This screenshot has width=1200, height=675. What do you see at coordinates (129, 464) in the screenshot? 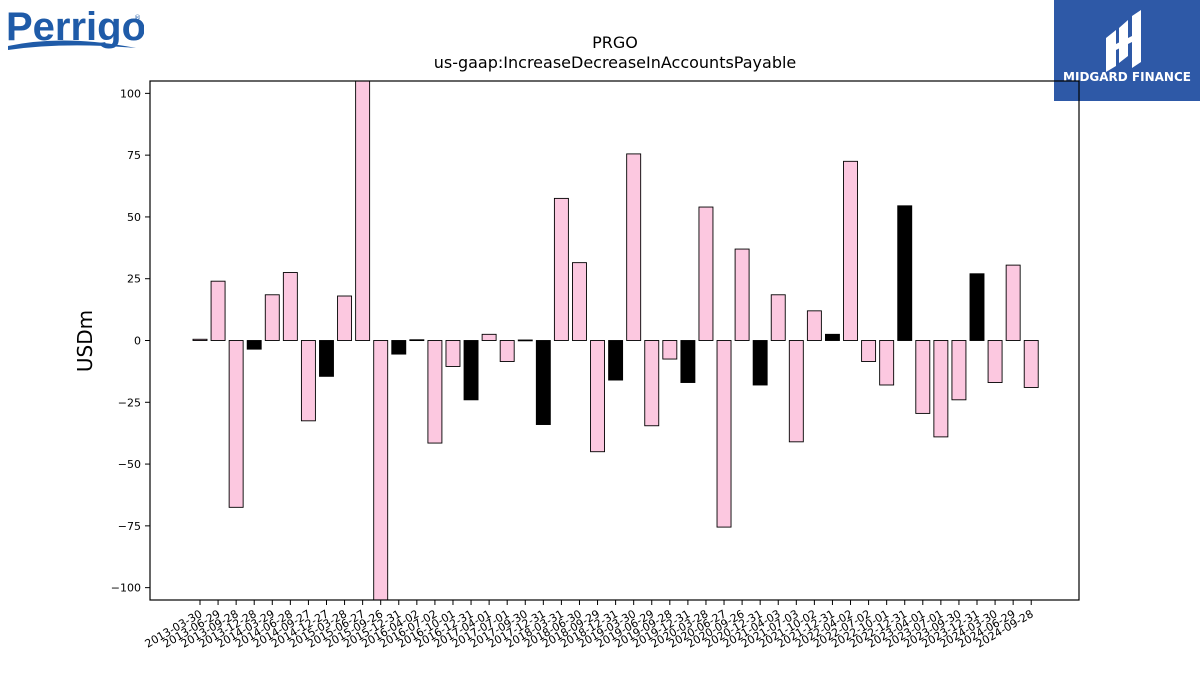
I see `y-tick-label: −50` at bounding box center [129, 464].